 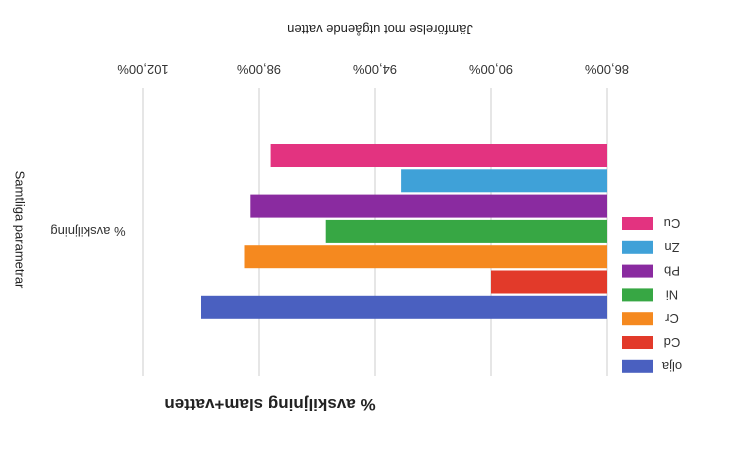 I want to click on legend-label-zn: Zn, so click(x=671, y=247).